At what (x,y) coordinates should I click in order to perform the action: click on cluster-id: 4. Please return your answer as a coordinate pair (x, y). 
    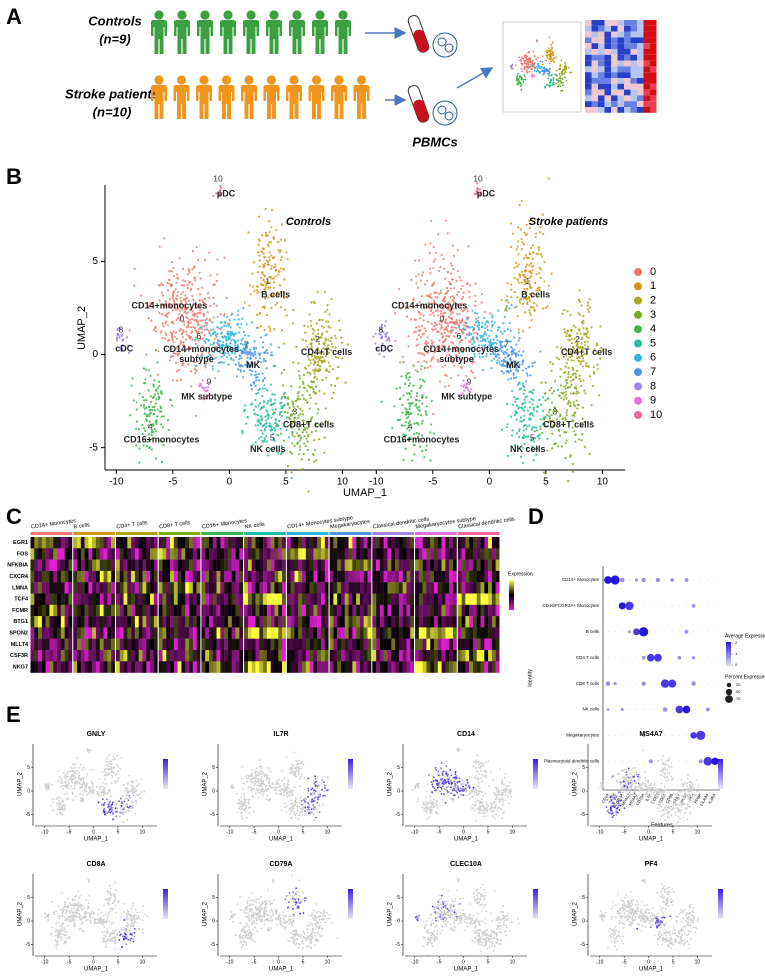
    Looking at the image, I should click on (150, 426).